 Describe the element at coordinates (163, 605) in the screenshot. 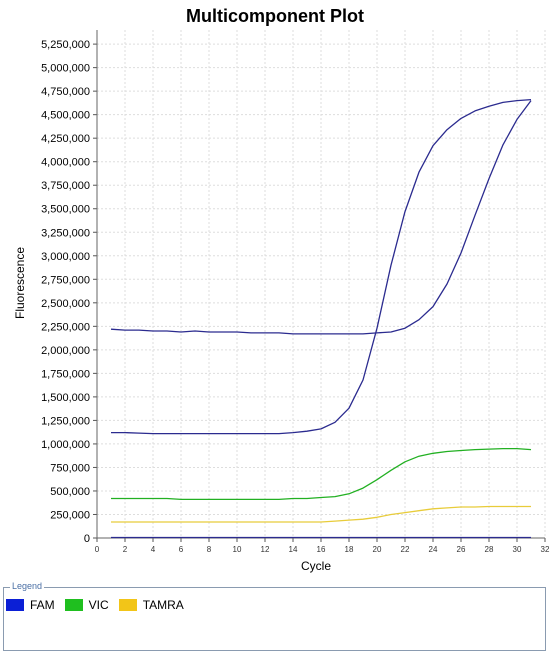

I see `legend-label-tamra: TAMRA` at that location.